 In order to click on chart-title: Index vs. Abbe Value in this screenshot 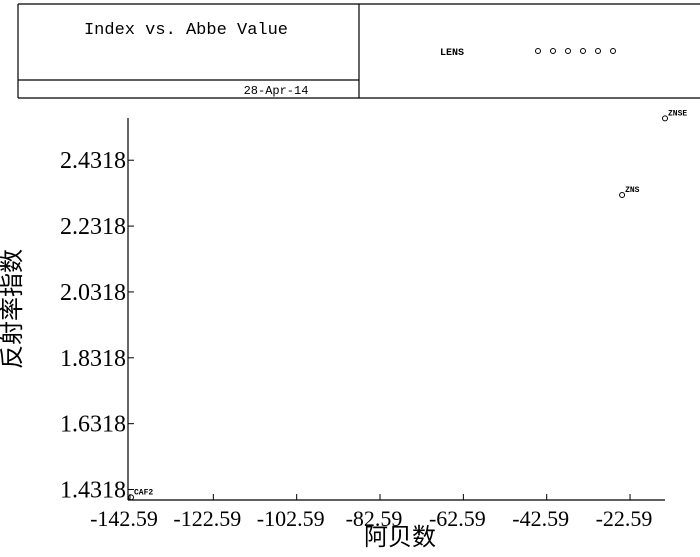, I will do `click(186, 30)`.